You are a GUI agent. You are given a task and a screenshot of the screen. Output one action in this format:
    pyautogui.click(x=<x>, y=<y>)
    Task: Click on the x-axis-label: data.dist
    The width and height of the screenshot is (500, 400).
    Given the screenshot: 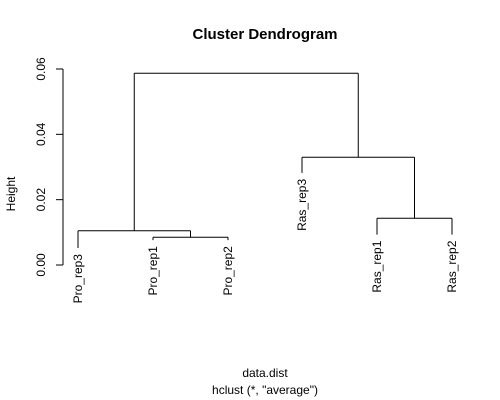 What is the action you would take?
    pyautogui.click(x=265, y=373)
    